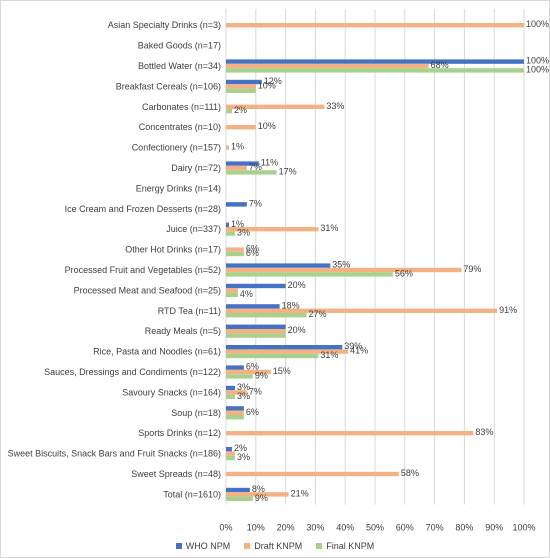  Describe the element at coordinates (464, 528) in the screenshot. I see `x-tick-label: 80%` at that location.